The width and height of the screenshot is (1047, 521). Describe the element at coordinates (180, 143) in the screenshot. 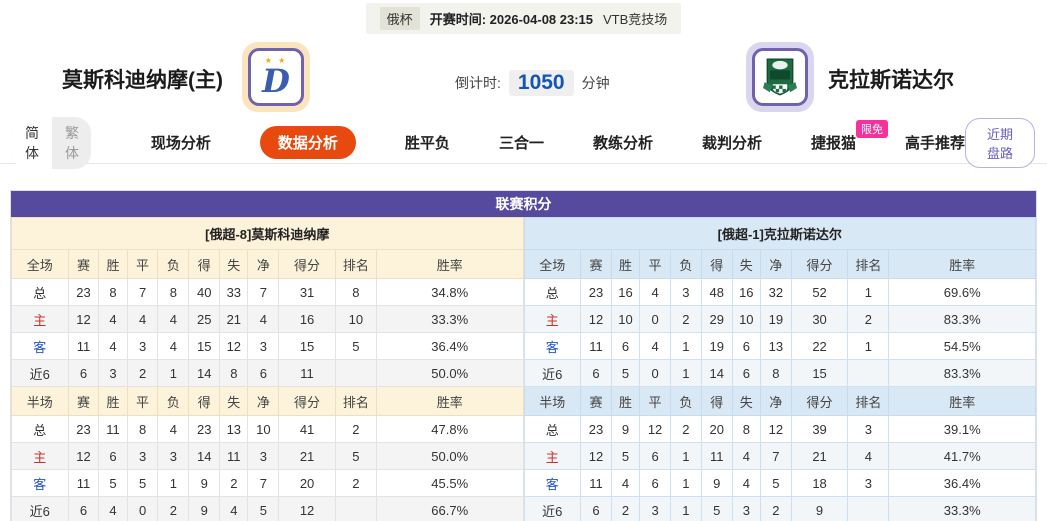

I see `tab-live-analysis: 现场分析` at that location.